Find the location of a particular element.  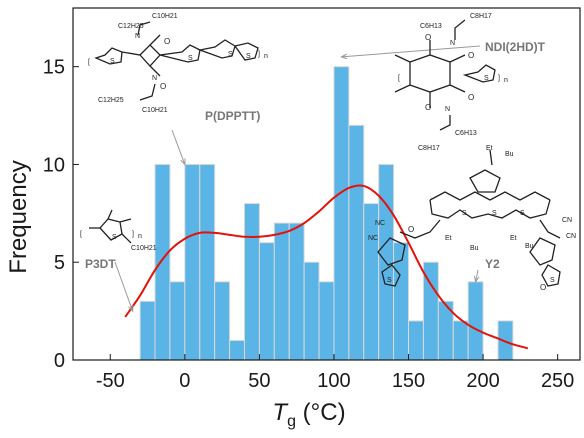

x-tick-label-50: 50 is located at coordinates (259, 381).